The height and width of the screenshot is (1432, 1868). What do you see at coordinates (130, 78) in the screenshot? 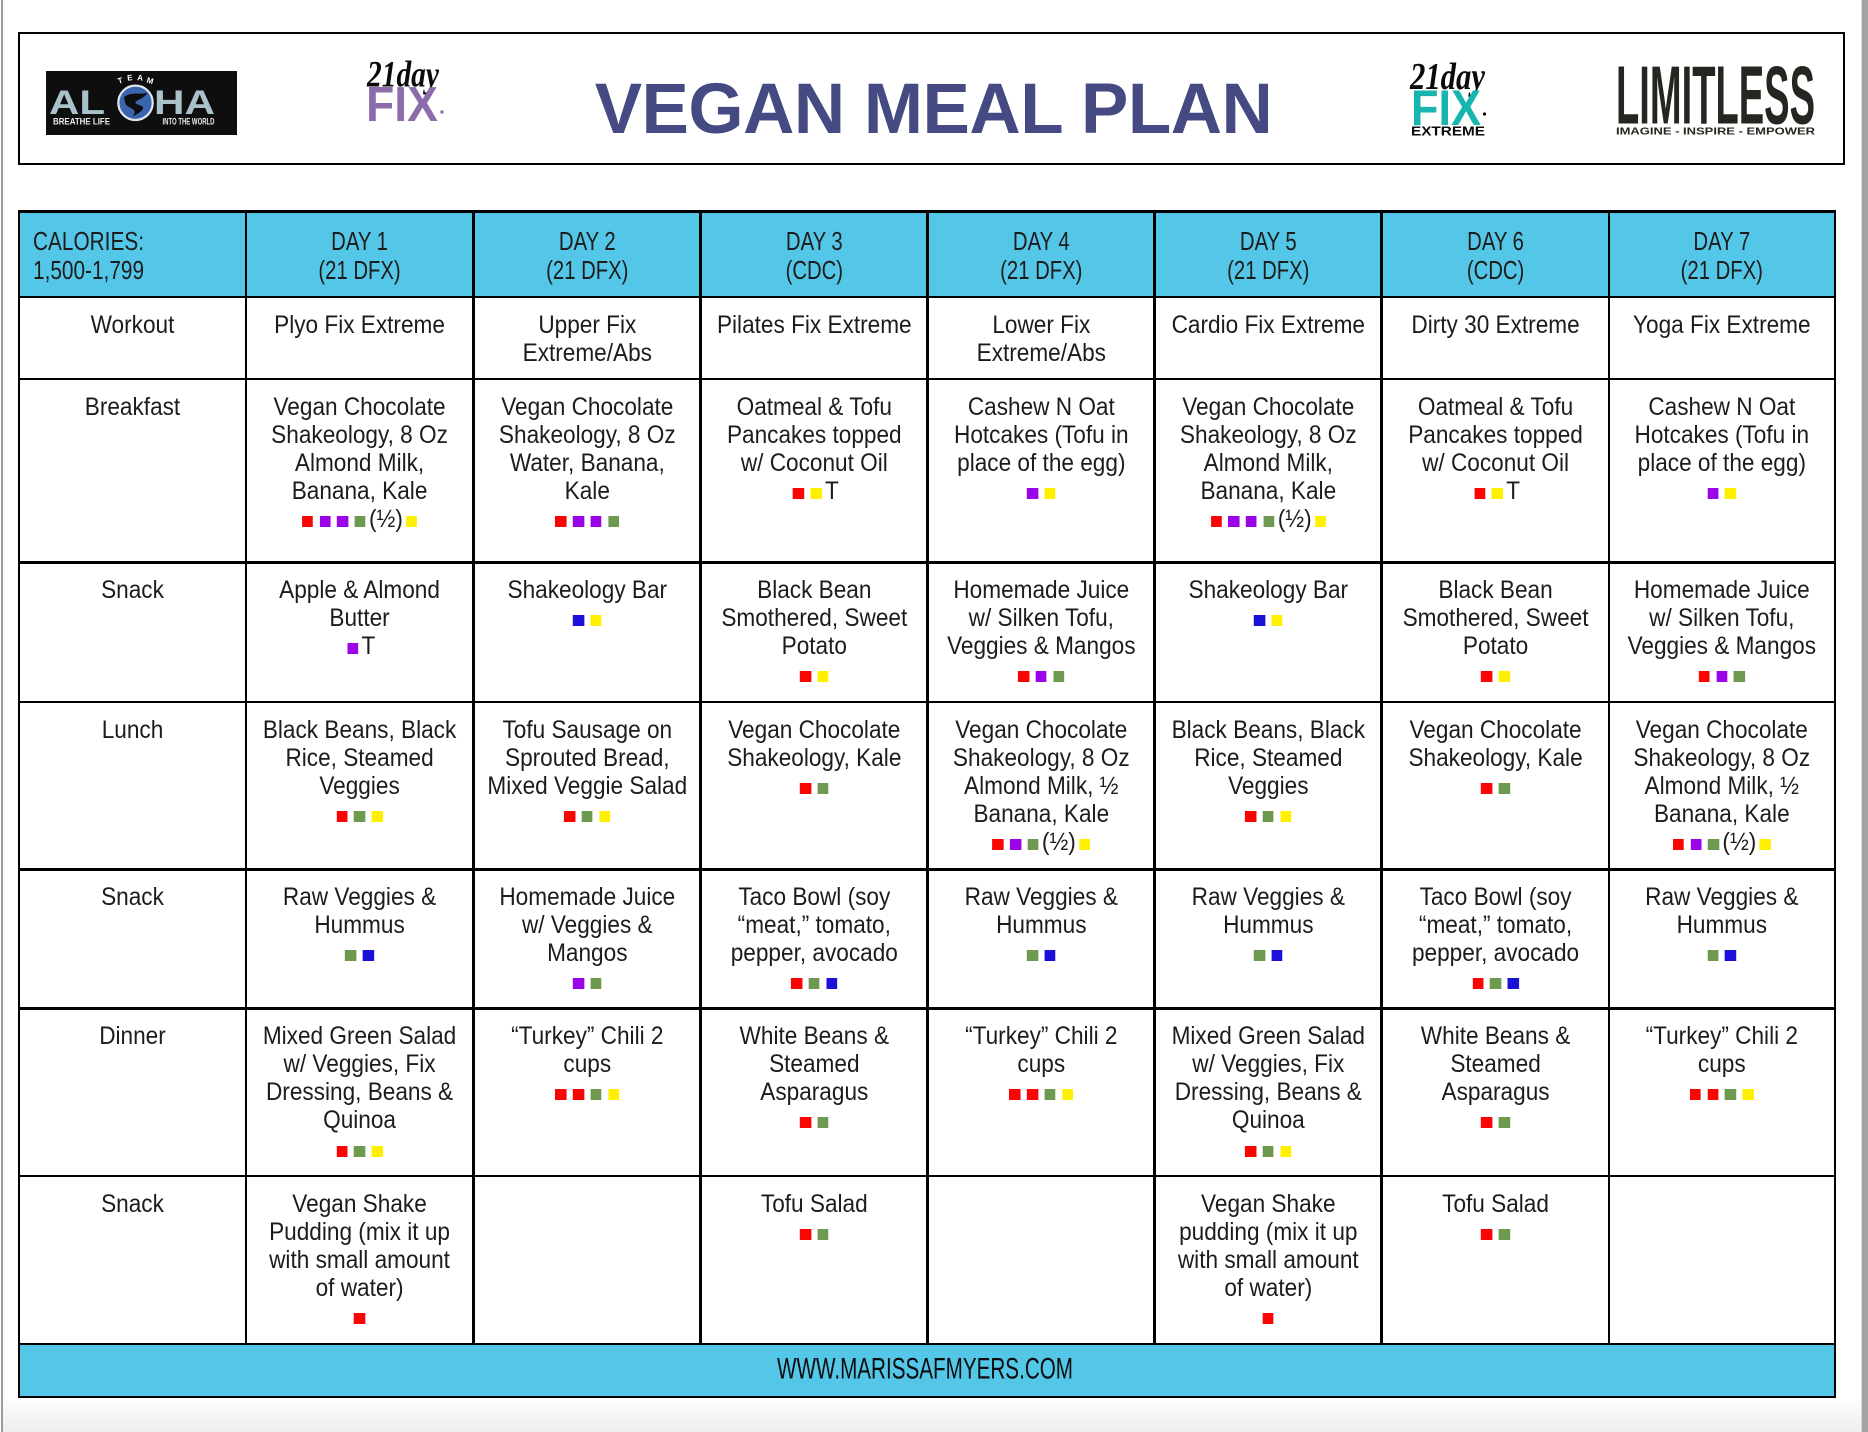
I see `svg-text: E` at bounding box center [130, 78].